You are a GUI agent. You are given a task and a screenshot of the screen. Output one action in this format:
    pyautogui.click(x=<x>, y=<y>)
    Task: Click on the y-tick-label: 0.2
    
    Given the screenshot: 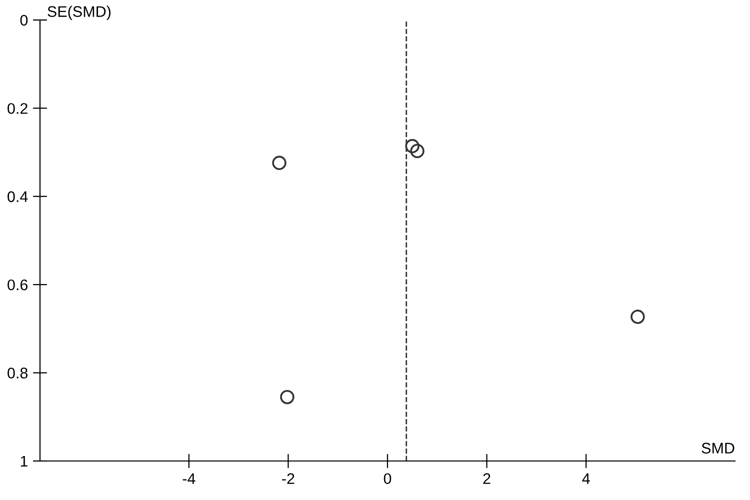 What is the action you would take?
    pyautogui.click(x=18, y=108)
    